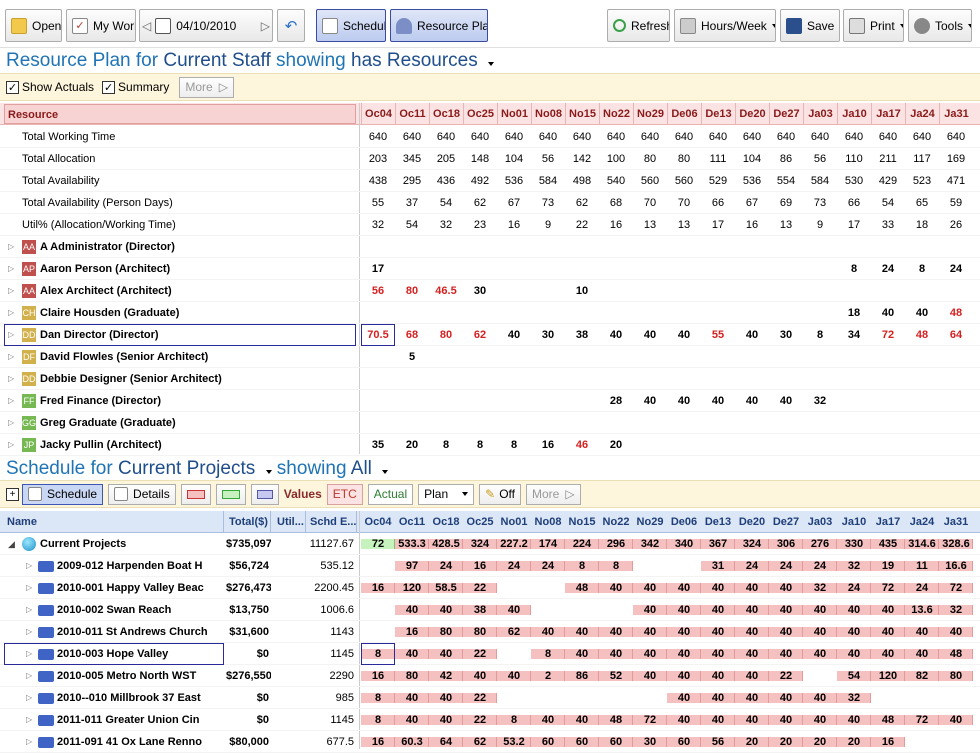  What do you see at coordinates (582, 588) in the screenshot?
I see `schedule-cell: 48` at bounding box center [582, 588].